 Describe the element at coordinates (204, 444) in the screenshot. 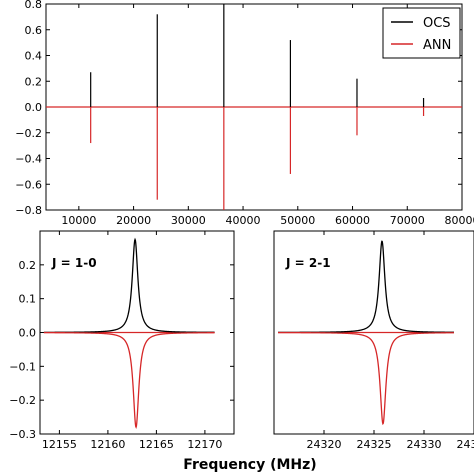

I see `x-tick-label: 12170` at that location.